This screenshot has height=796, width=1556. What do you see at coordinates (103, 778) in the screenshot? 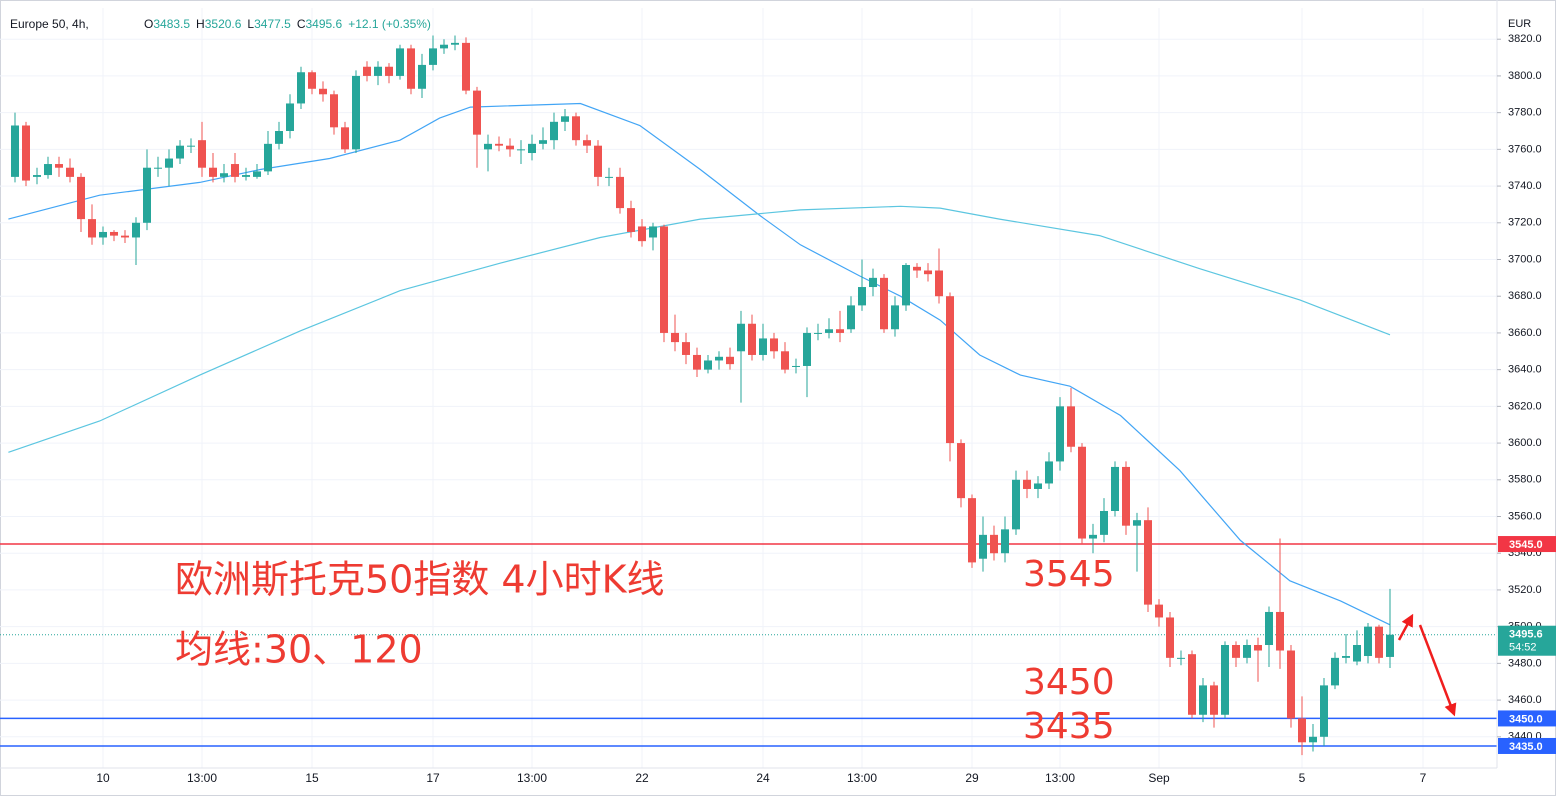
I see `x-tick-label: 10` at bounding box center [103, 778].